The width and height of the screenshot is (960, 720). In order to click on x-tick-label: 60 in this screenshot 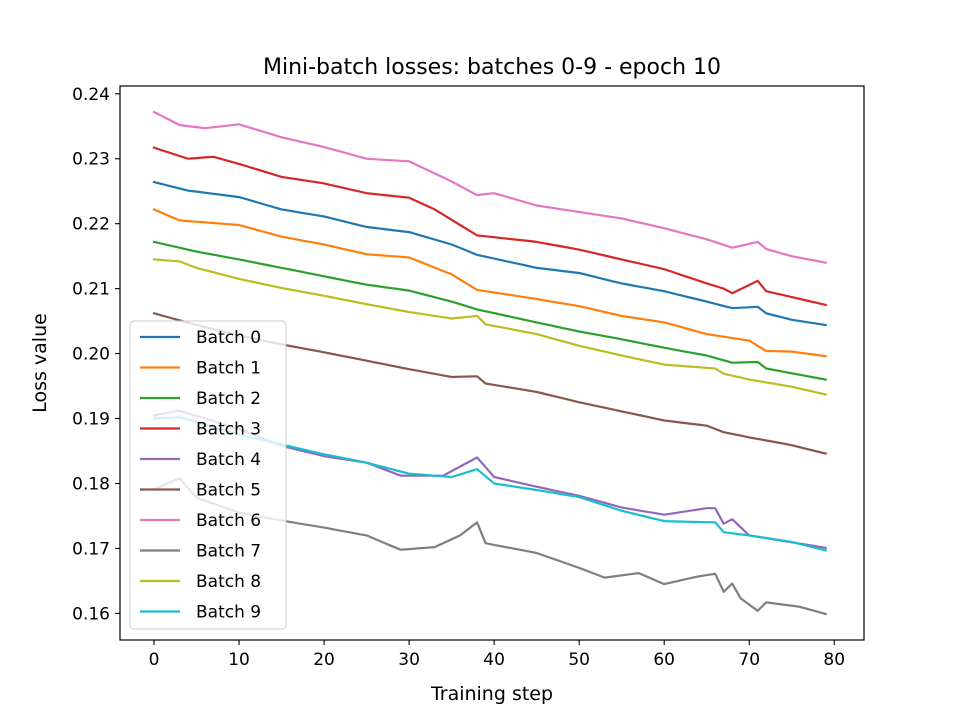, I will do `click(664, 660)`.